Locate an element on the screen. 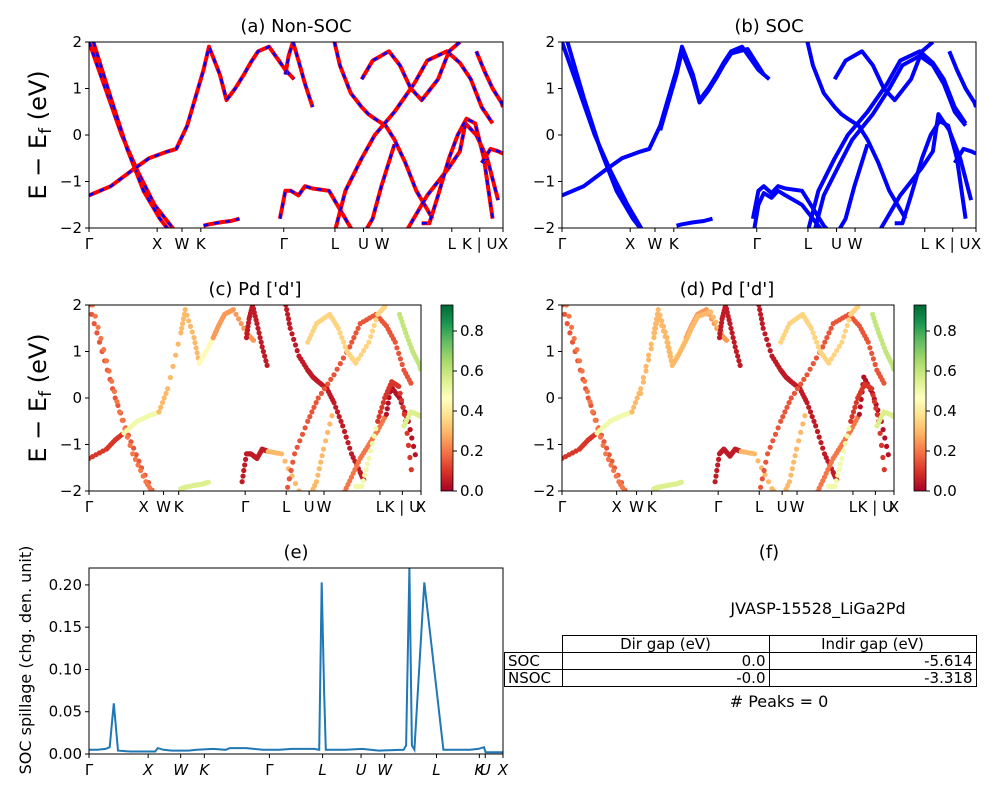 This screenshot has width=1000, height=800. pb-series-group is located at coordinates (769, 135).